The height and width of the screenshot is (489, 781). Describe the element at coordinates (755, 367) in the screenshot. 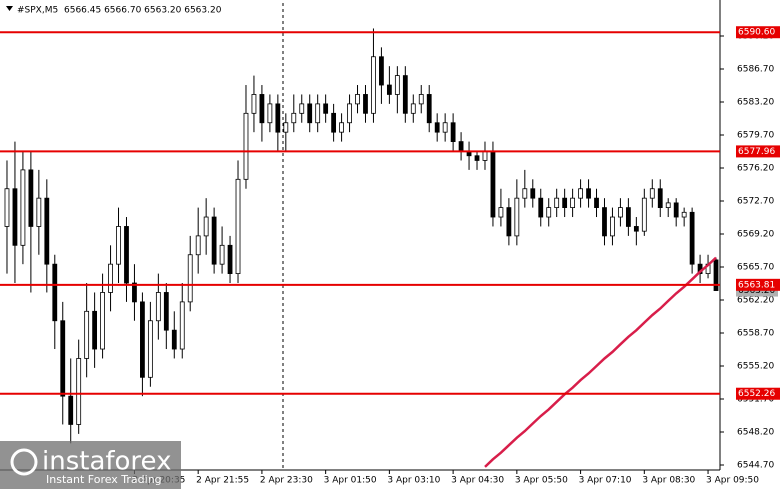

I see `y-tick-label: 6555.20` at that location.